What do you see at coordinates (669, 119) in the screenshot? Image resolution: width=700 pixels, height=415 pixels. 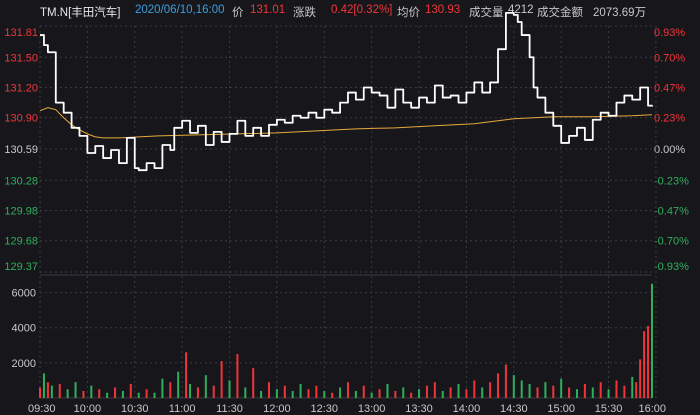 I see `pct-tick-label: 0.23%` at bounding box center [669, 119].